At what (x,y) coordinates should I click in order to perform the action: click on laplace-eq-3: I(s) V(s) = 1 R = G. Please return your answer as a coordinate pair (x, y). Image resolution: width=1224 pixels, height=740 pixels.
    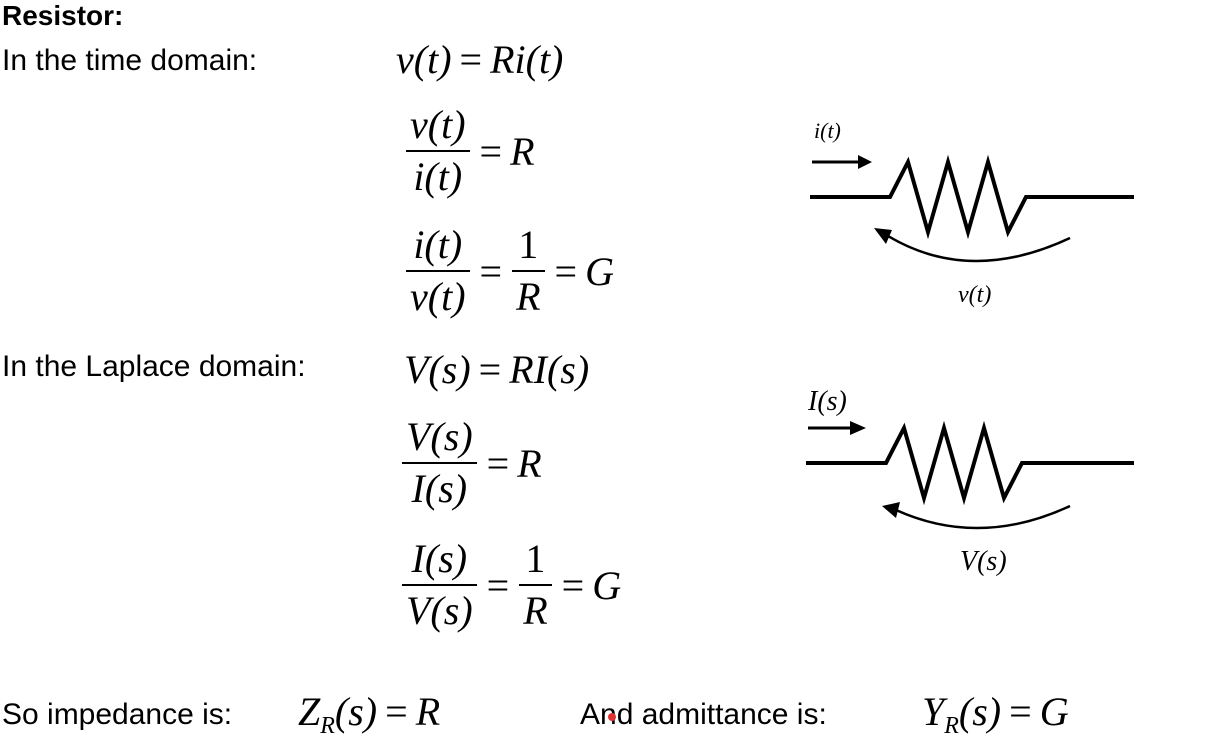
    Looking at the image, I should click on (510, 585).